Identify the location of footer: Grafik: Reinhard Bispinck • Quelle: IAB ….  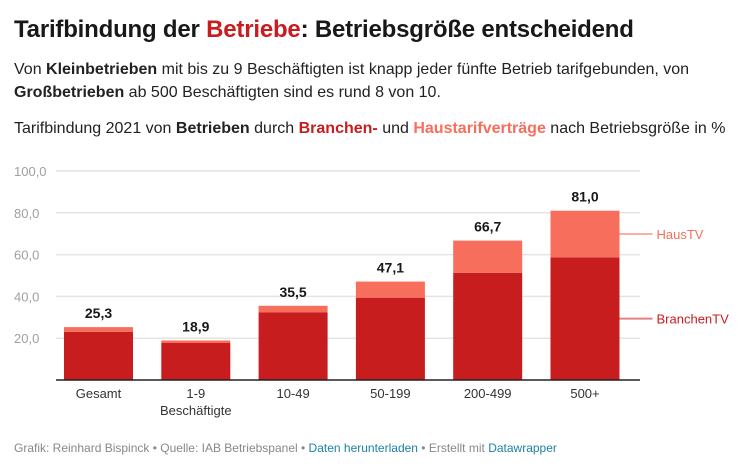
(285, 448).